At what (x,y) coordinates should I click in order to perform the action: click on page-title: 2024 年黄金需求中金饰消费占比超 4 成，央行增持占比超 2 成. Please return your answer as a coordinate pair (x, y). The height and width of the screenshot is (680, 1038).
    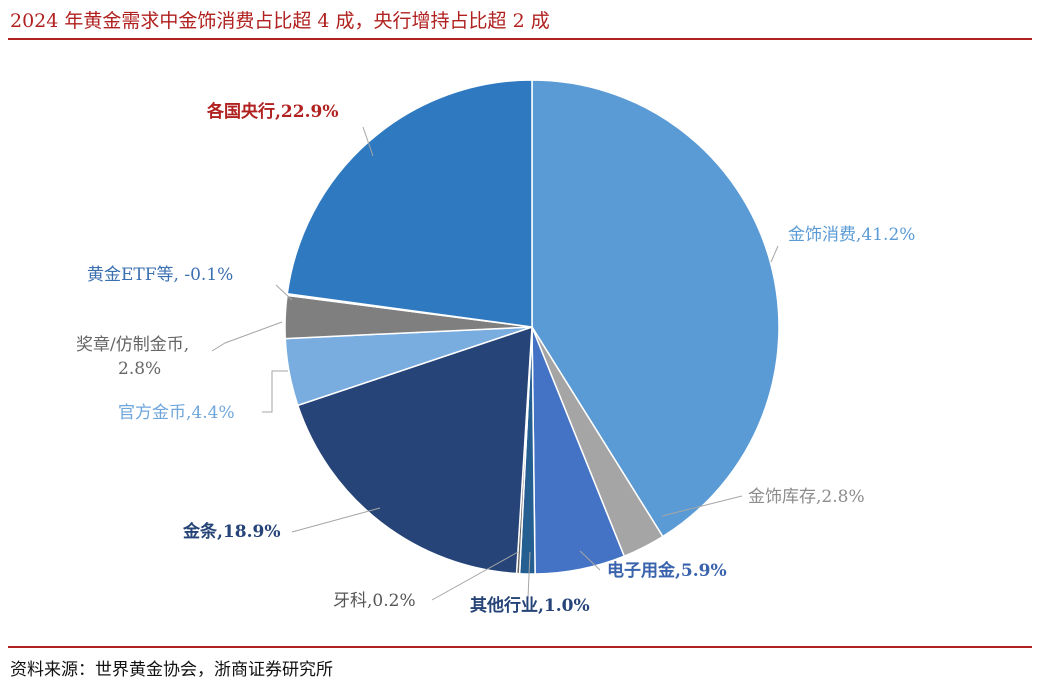
    Looking at the image, I should click on (280, 21).